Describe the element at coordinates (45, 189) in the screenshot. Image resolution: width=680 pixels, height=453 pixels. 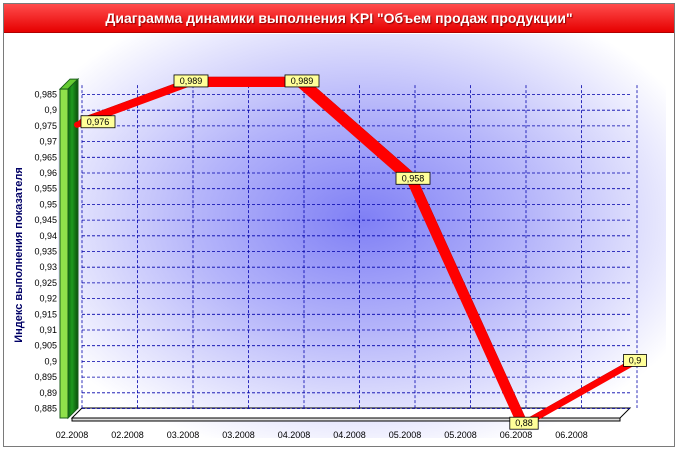
I see `y-tick-label: 0,955` at that location.